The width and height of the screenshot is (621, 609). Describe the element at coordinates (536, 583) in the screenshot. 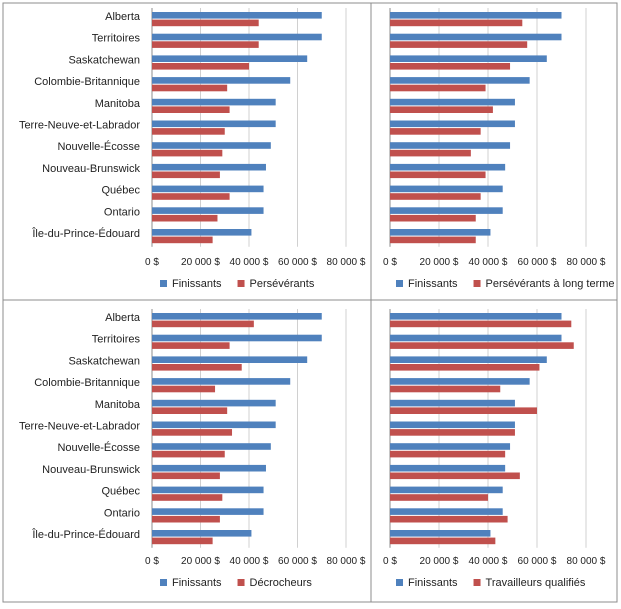

I see `legend-label: Travailleurs qualifiés` at that location.